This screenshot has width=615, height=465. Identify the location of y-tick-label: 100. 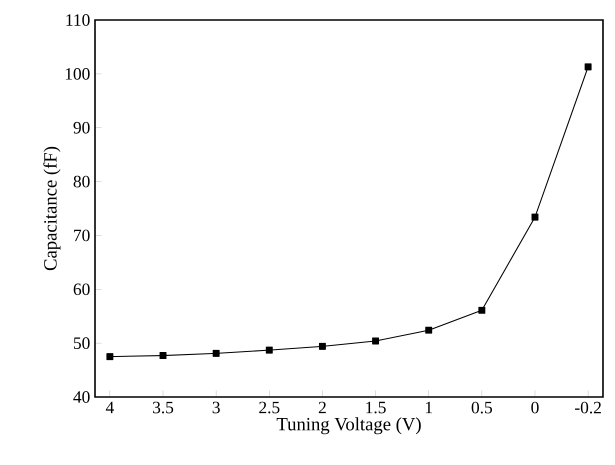
(78, 74).